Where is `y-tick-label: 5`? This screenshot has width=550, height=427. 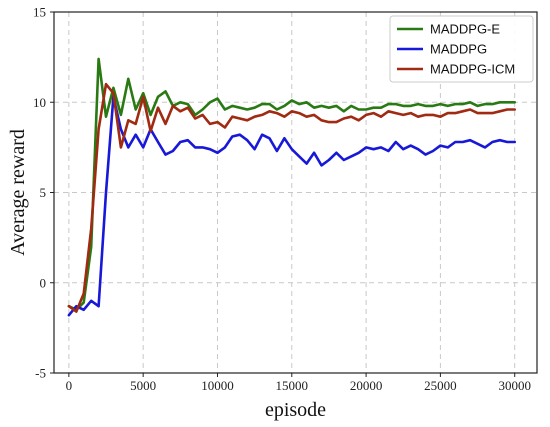
y-tick-label: 5 is located at coordinates (43, 192).